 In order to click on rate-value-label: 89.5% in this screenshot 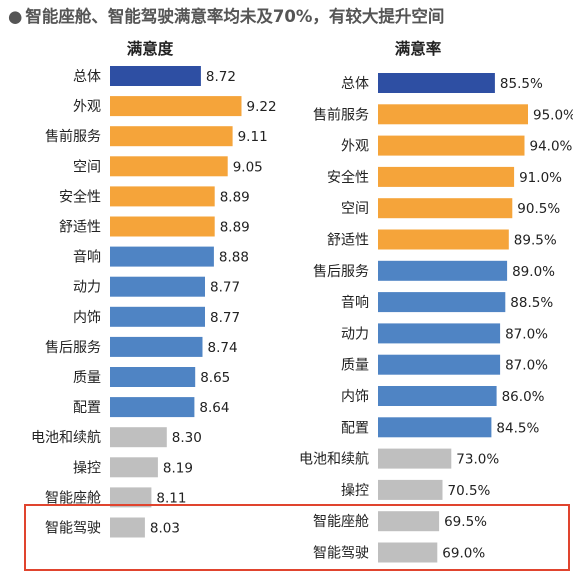, I will do `click(535, 241)`.